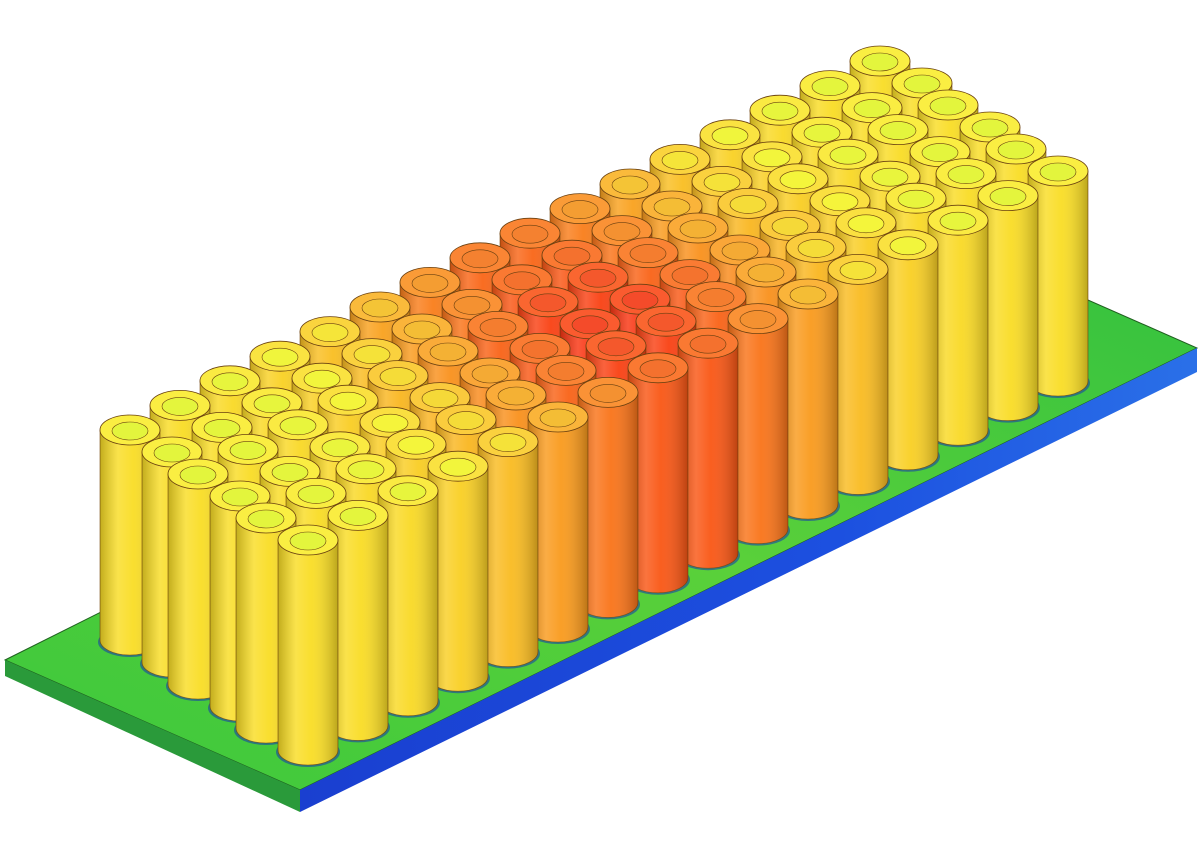 This screenshot has width=1200, height=857. I want to click on cold-plate-end, so click(152, 736).